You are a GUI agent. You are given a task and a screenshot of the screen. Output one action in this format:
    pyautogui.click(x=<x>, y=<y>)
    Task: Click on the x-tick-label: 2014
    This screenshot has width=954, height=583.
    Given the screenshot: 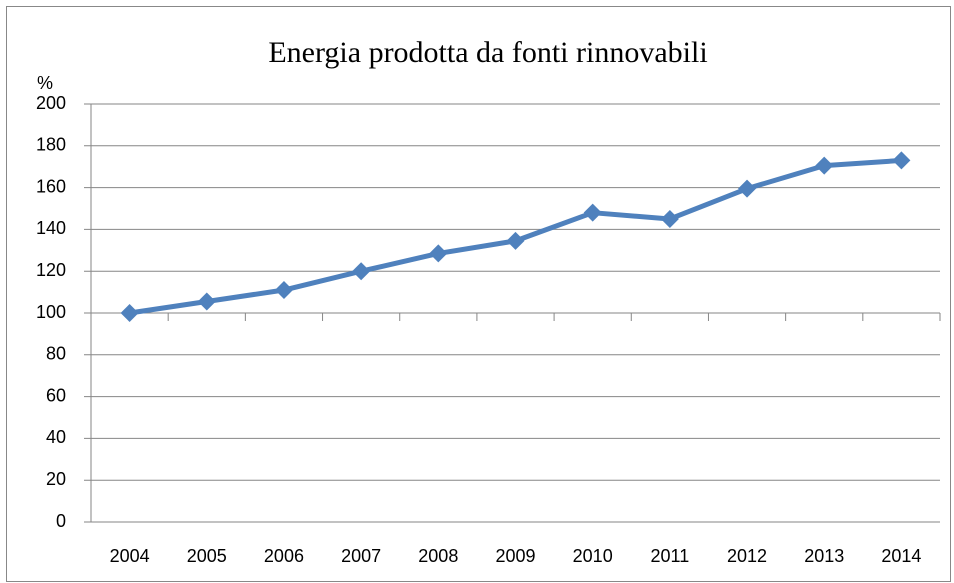 What is the action you would take?
    pyautogui.click(x=901, y=556)
    